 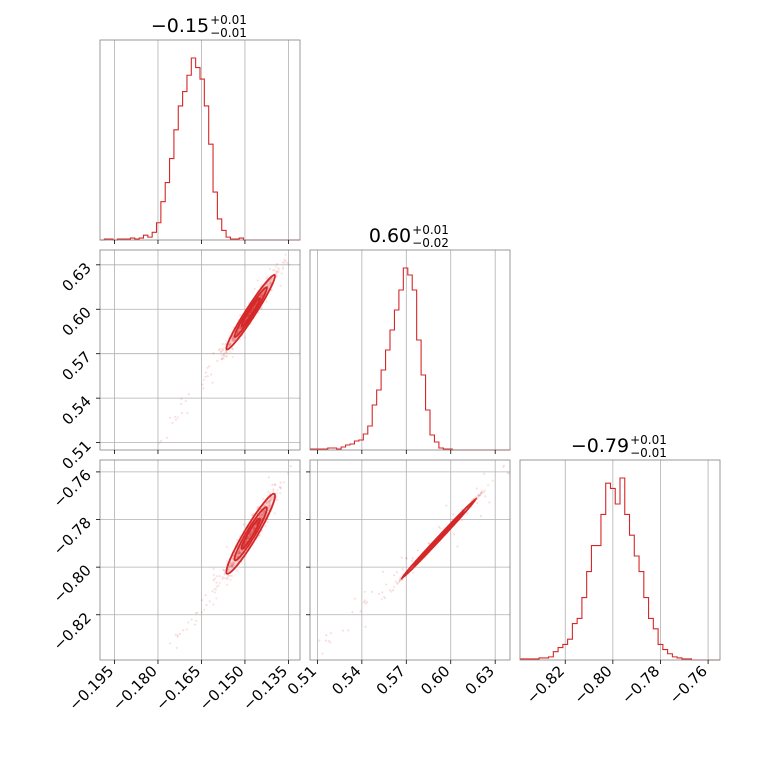 I want to click on panel-title-minus: −0.02, so click(x=430, y=243).